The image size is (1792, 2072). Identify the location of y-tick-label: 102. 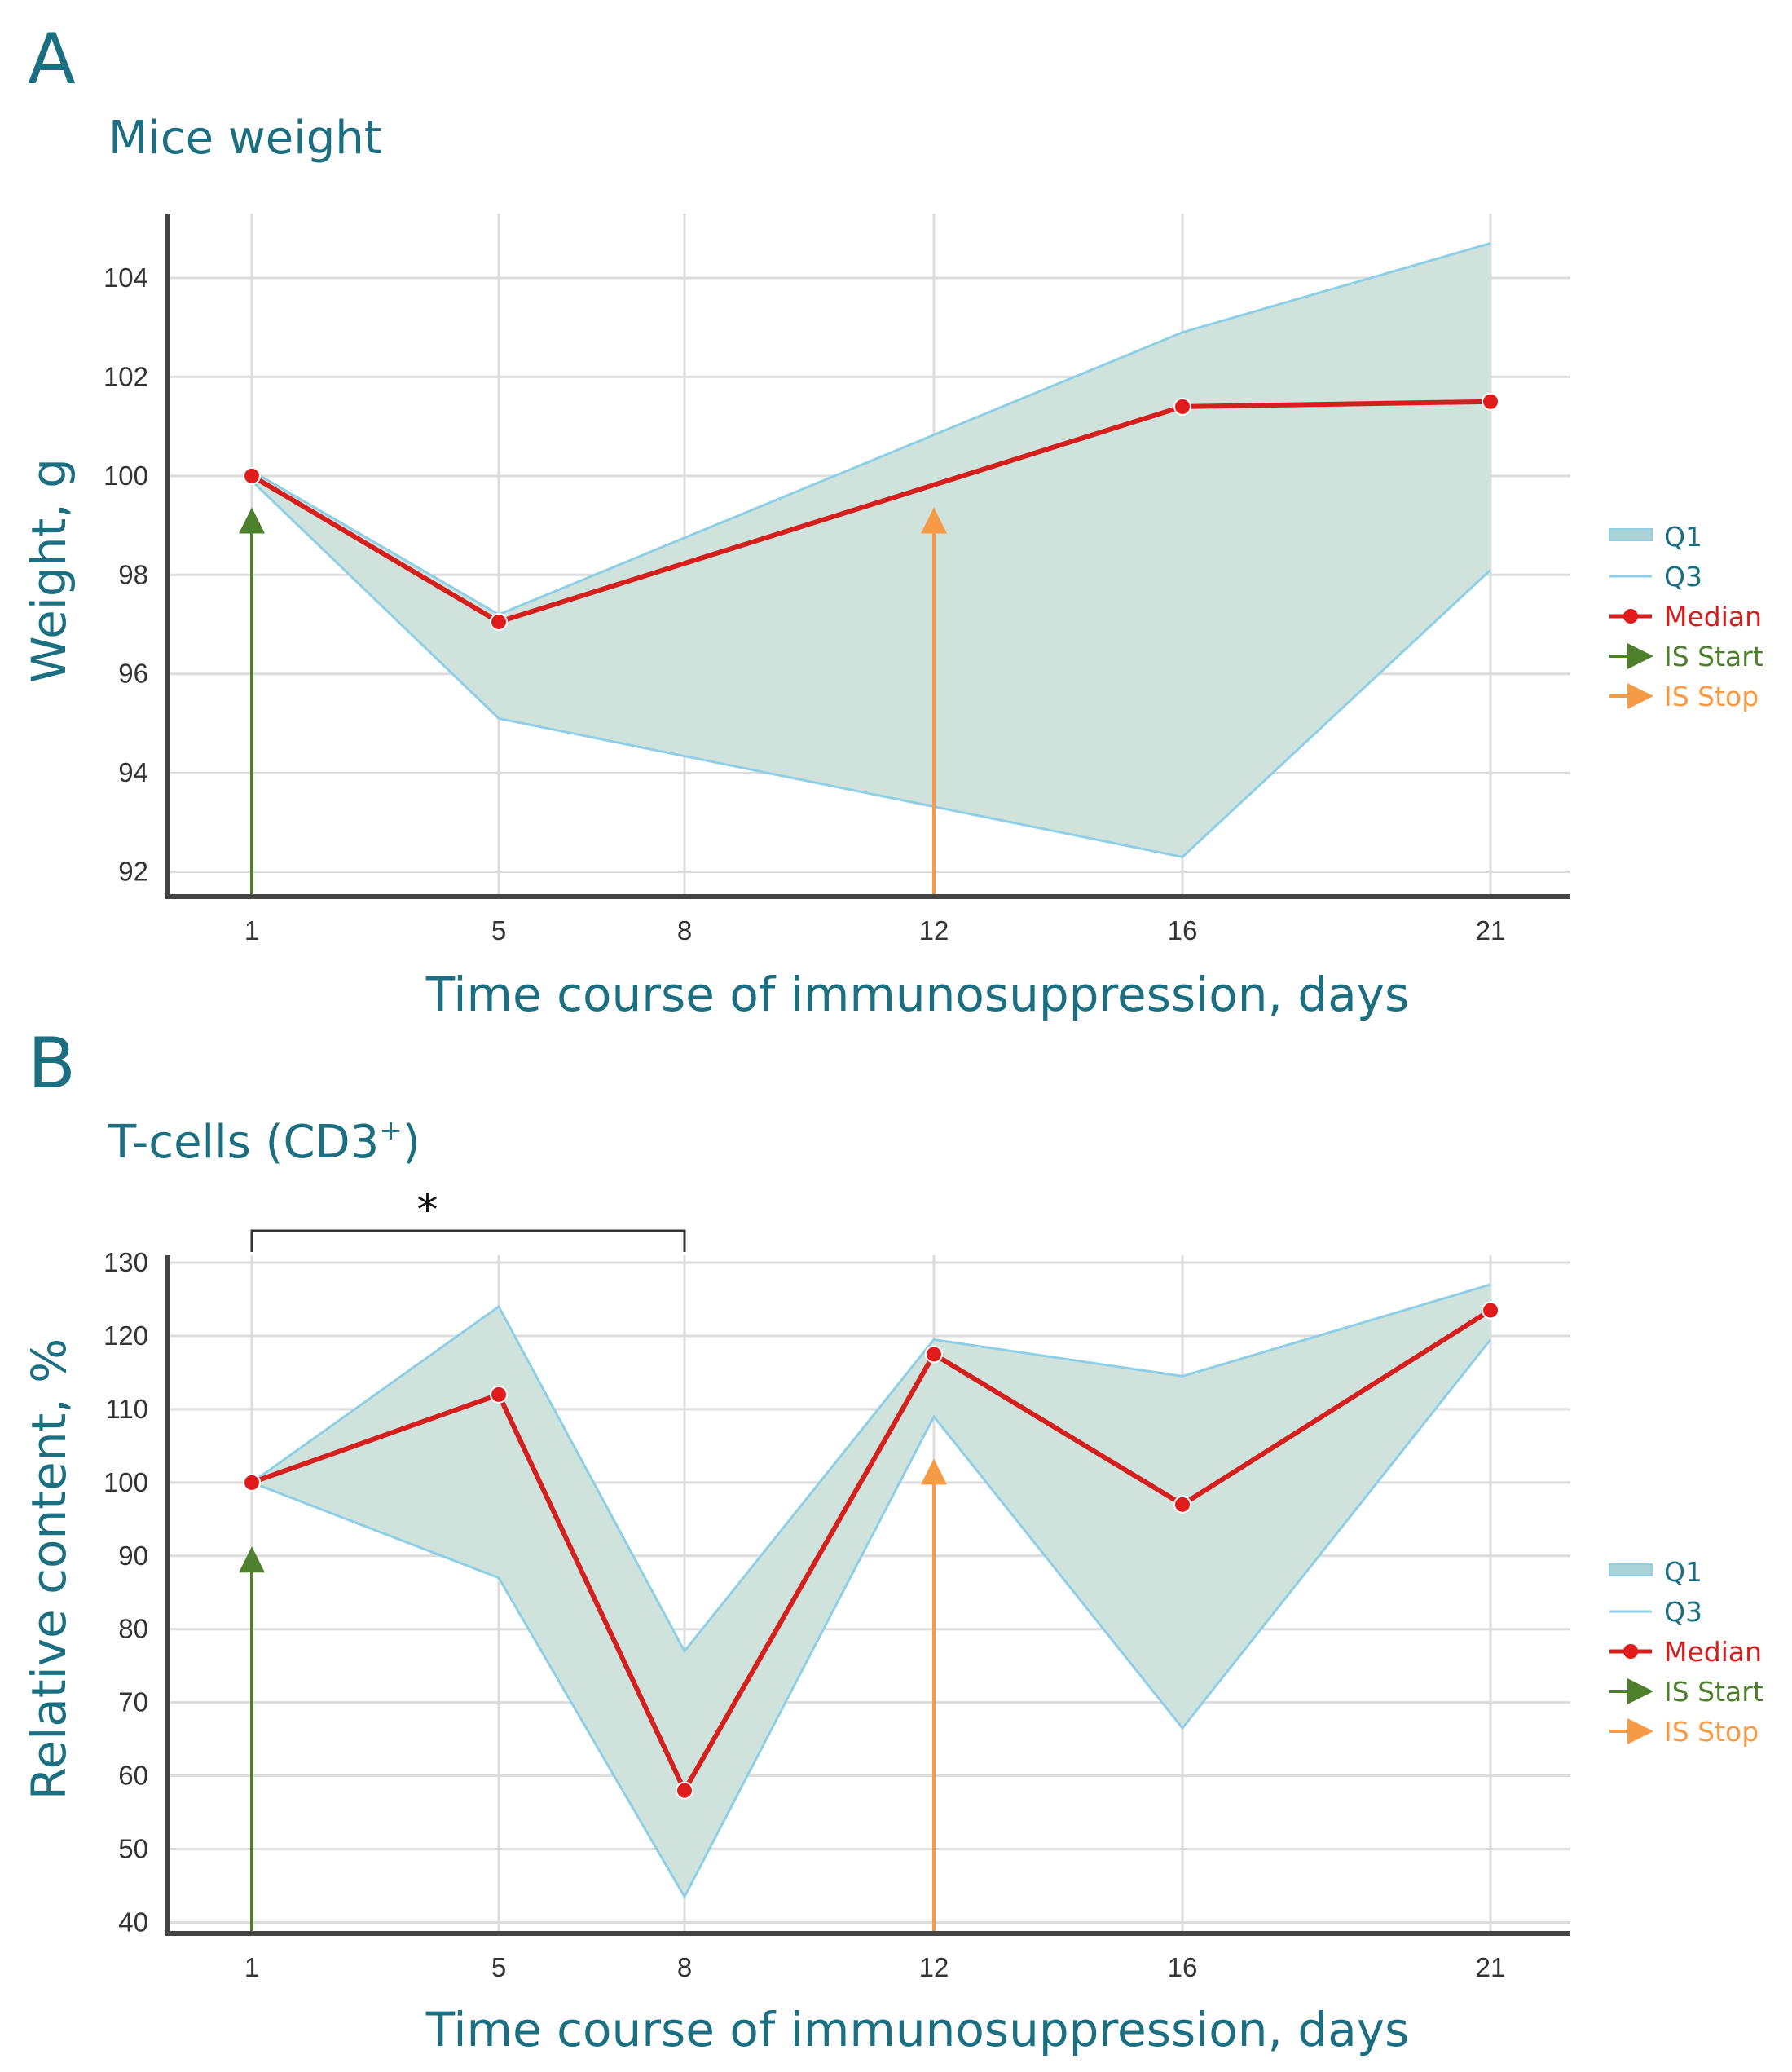
(125, 376).